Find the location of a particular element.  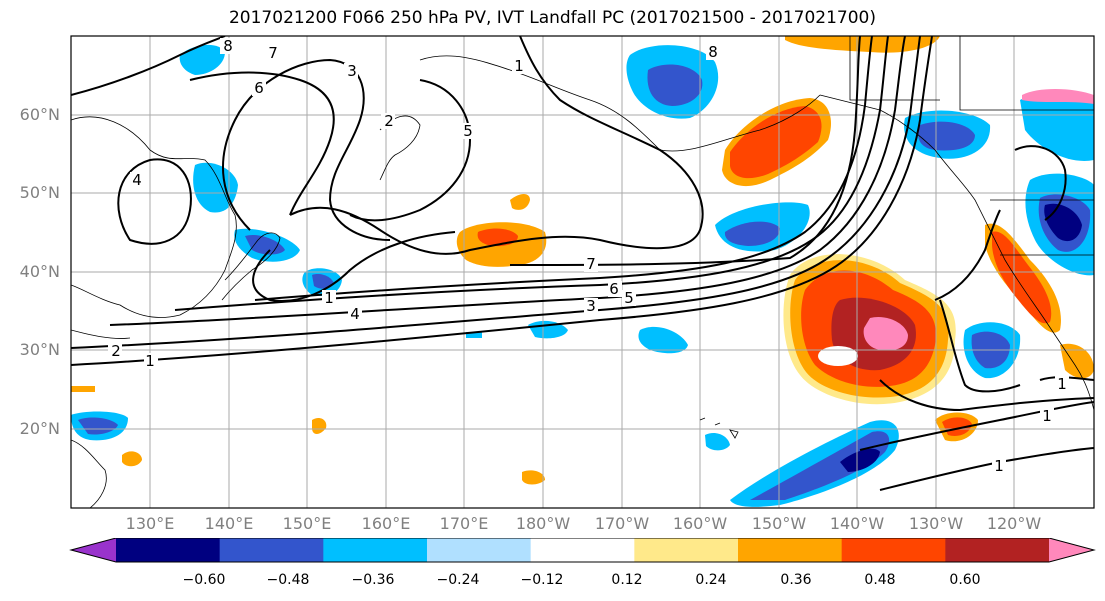

colorbar-tick-label: −0.36 is located at coordinates (373, 580).